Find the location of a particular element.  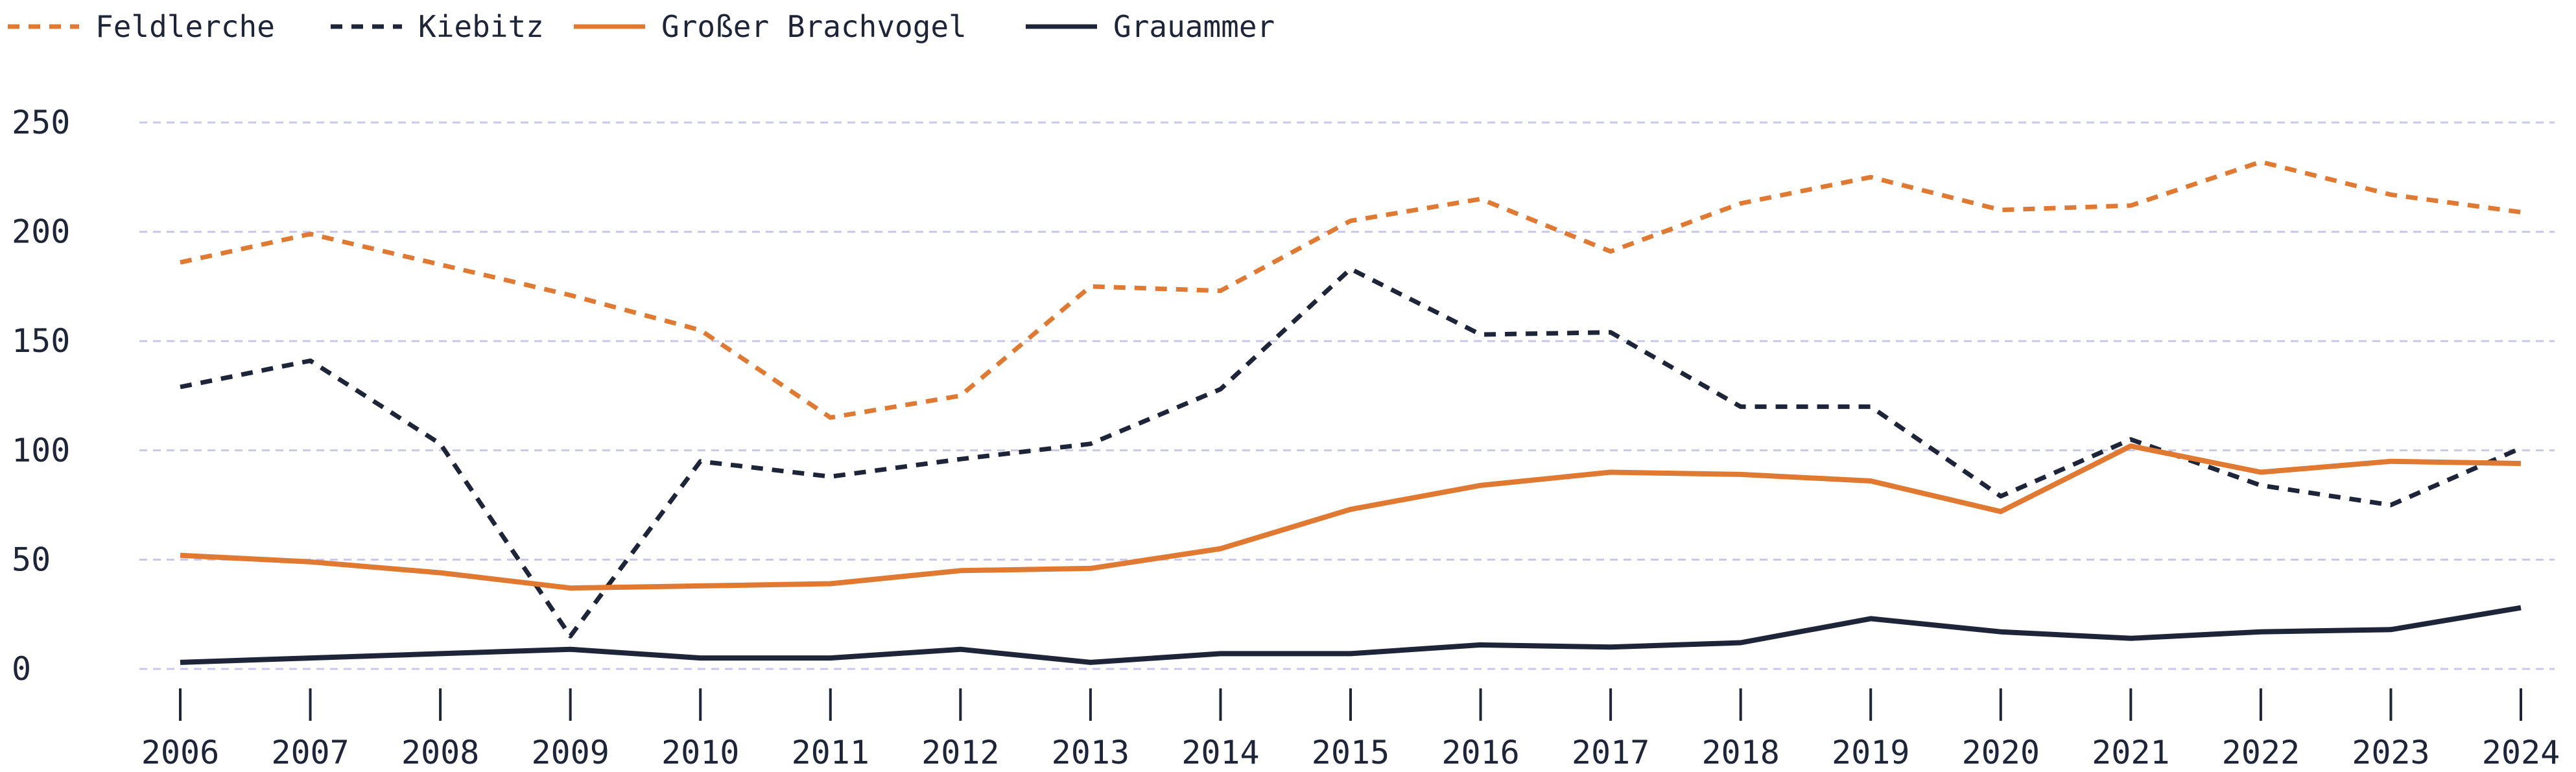

series-line-grauammer is located at coordinates (1351, 635).